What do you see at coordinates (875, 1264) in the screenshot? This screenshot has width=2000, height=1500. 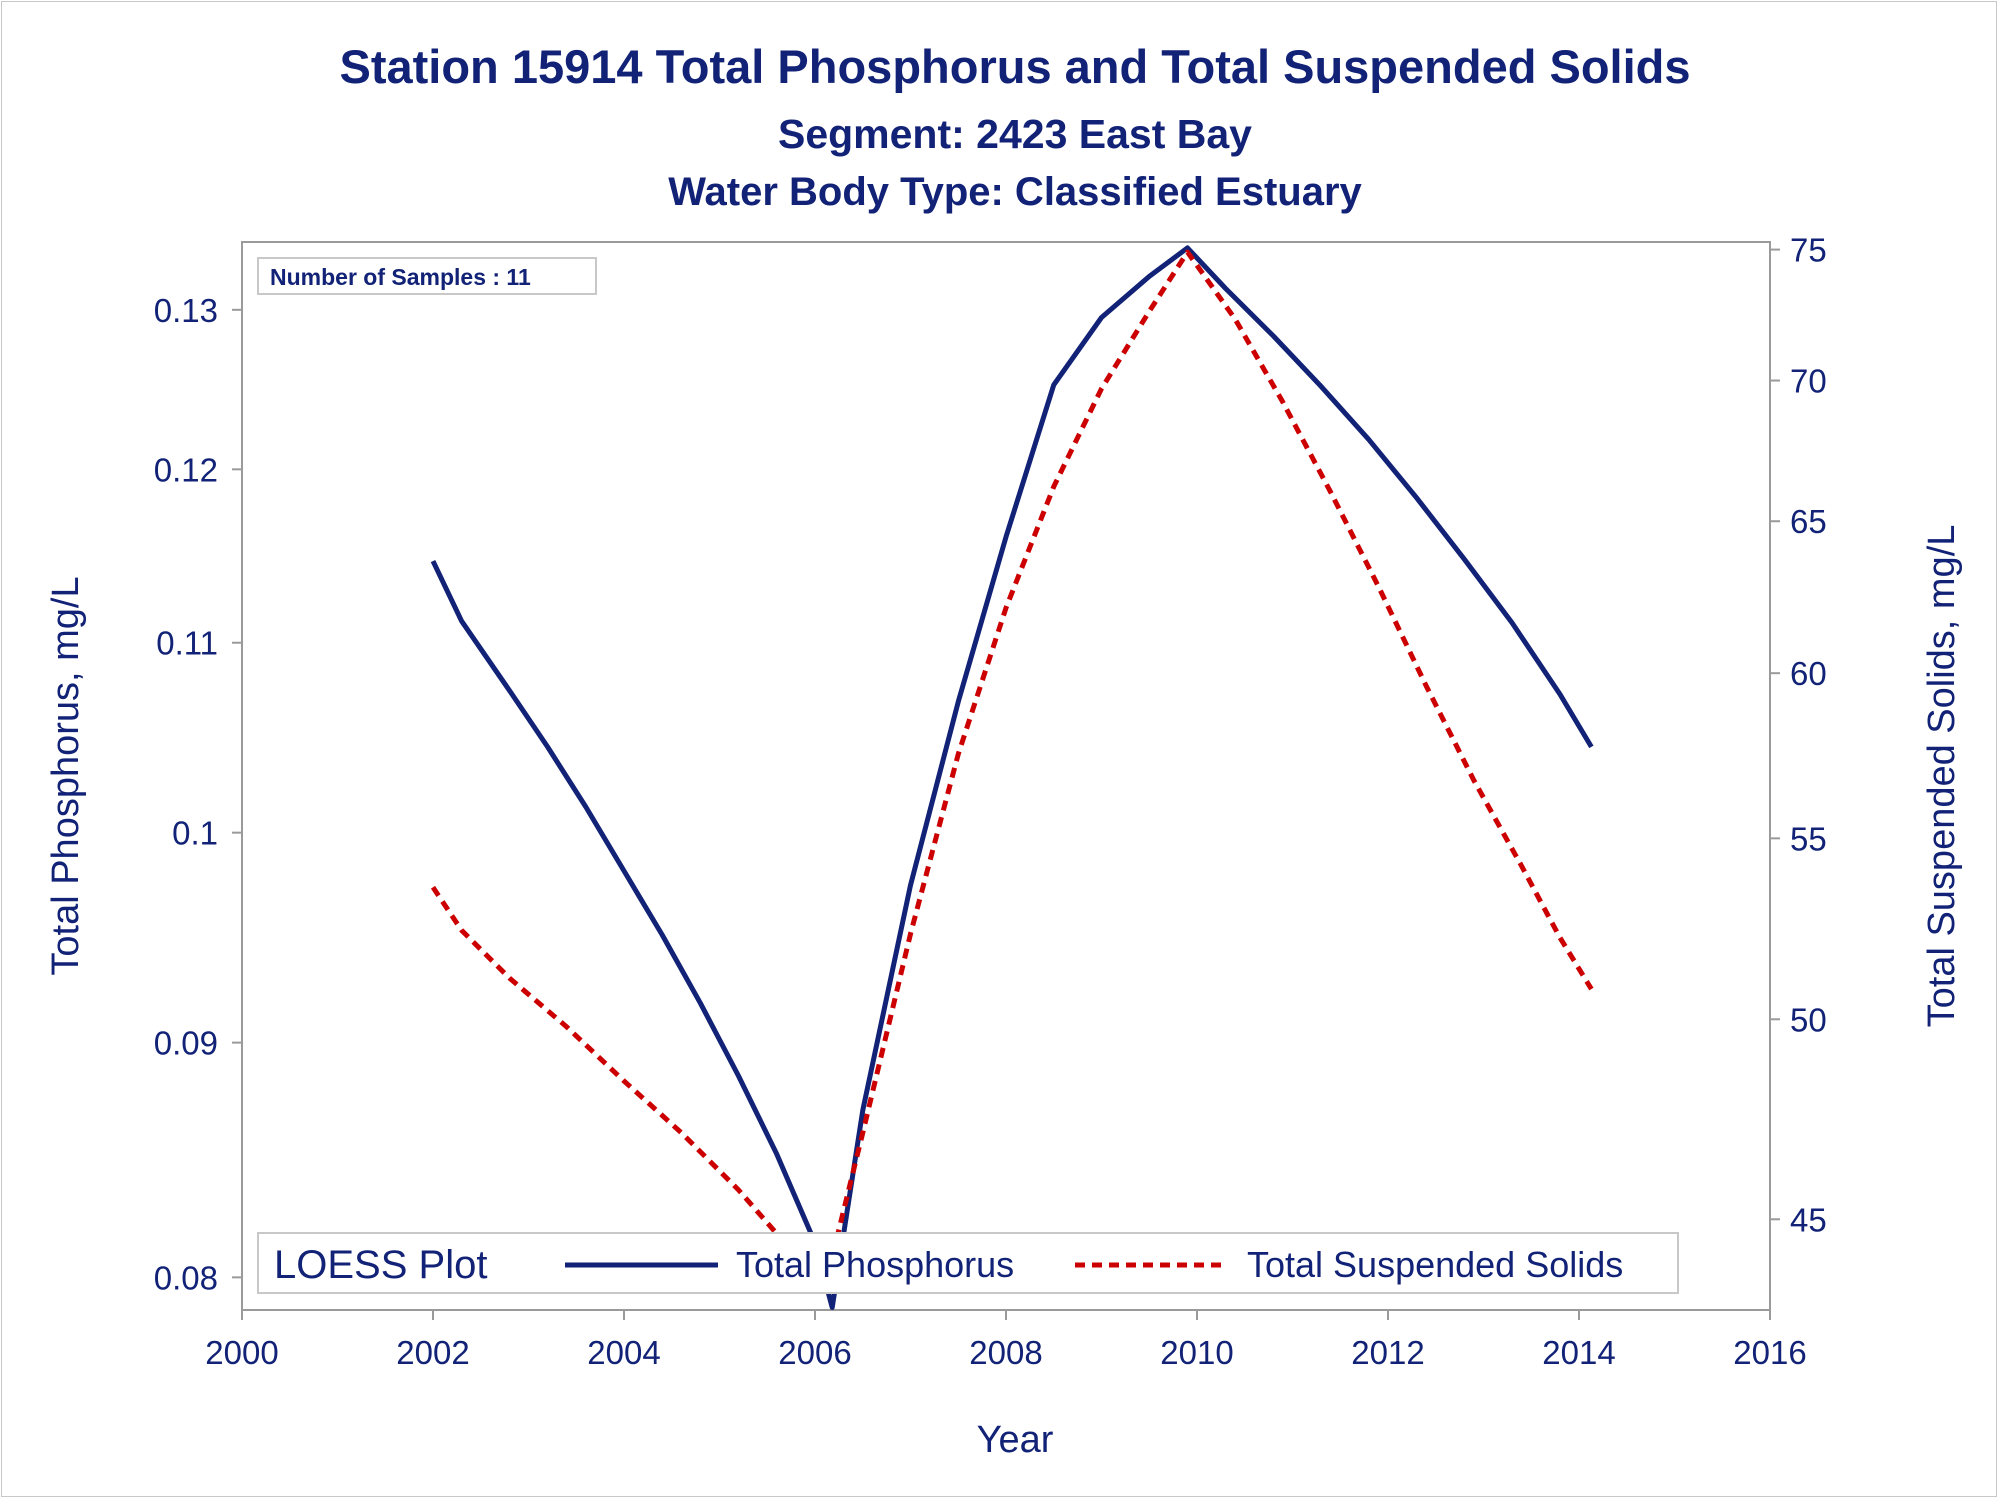 I see `legend-label-phosphorus: Total Phosphorus` at bounding box center [875, 1264].